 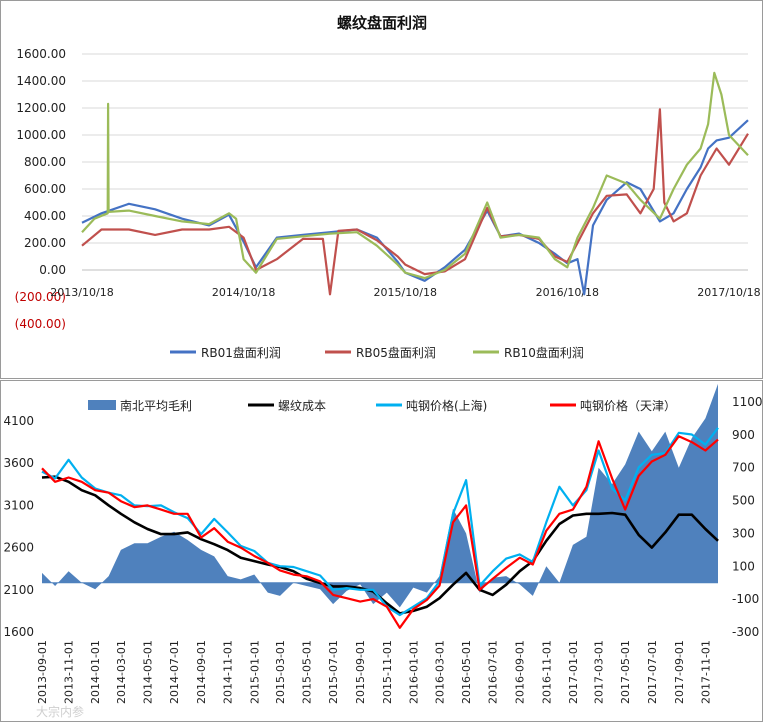 I want to click on top-legend: RB01盘面利润 RB05盘面利润 RB10盘面利润, so click(x=377, y=352).